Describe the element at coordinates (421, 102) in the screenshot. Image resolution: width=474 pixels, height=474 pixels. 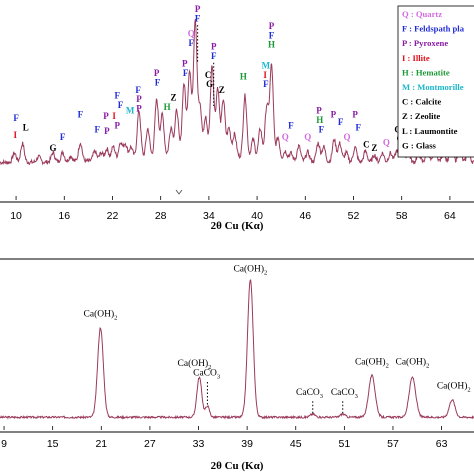
I see `legend-entry-c: C : Calcite` at that location.